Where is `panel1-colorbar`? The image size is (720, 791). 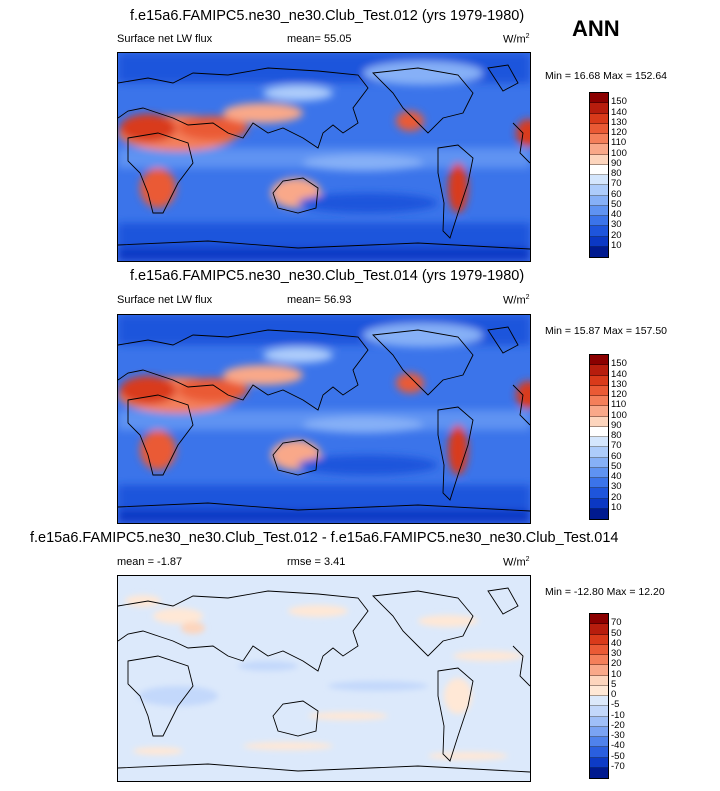 panel1-colorbar is located at coordinates (599, 175).